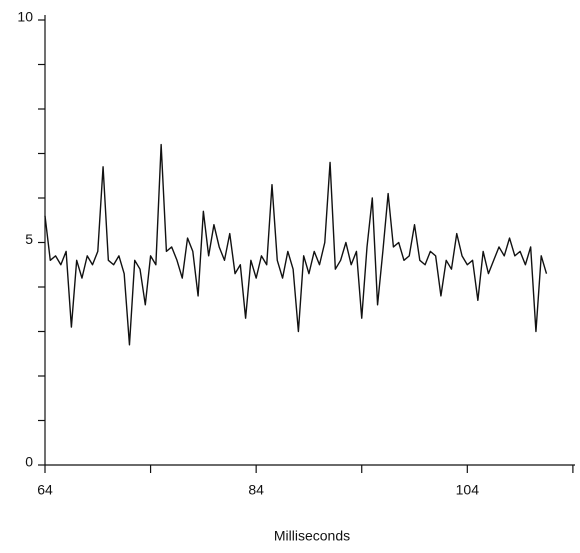 This screenshot has height=553, width=580. What do you see at coordinates (468, 490) in the screenshot?
I see `x-tick-label: 104` at bounding box center [468, 490].